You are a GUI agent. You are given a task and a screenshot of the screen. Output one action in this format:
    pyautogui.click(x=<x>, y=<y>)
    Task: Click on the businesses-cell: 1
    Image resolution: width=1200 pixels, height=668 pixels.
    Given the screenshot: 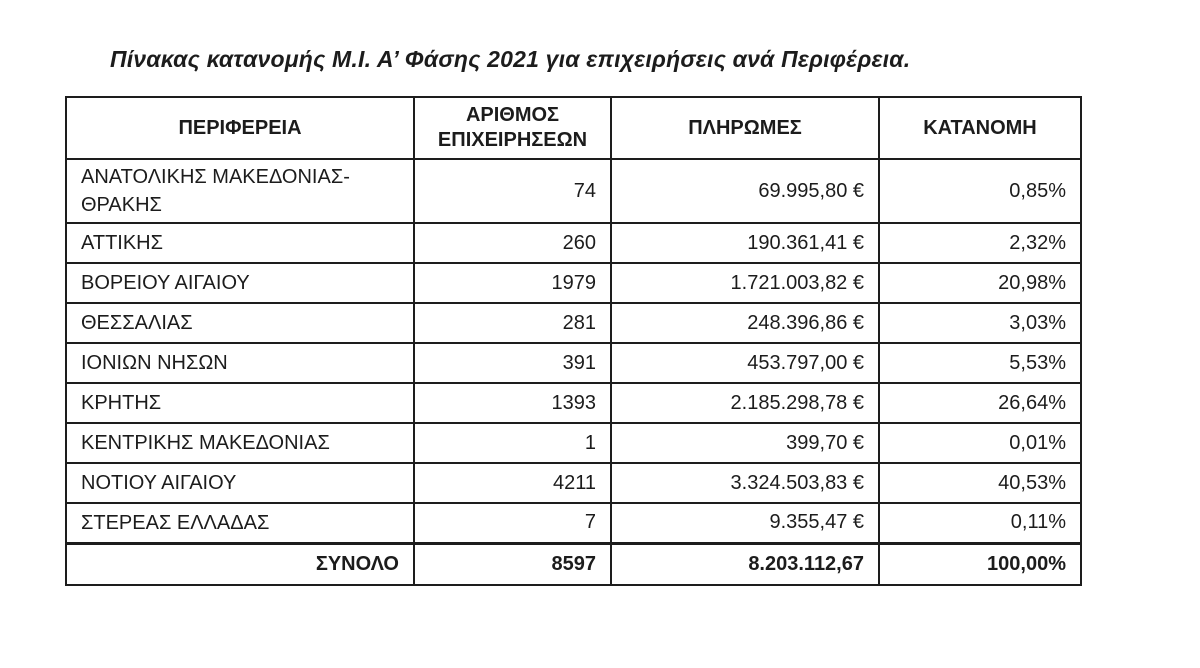 What is the action you would take?
    pyautogui.click(x=512, y=443)
    